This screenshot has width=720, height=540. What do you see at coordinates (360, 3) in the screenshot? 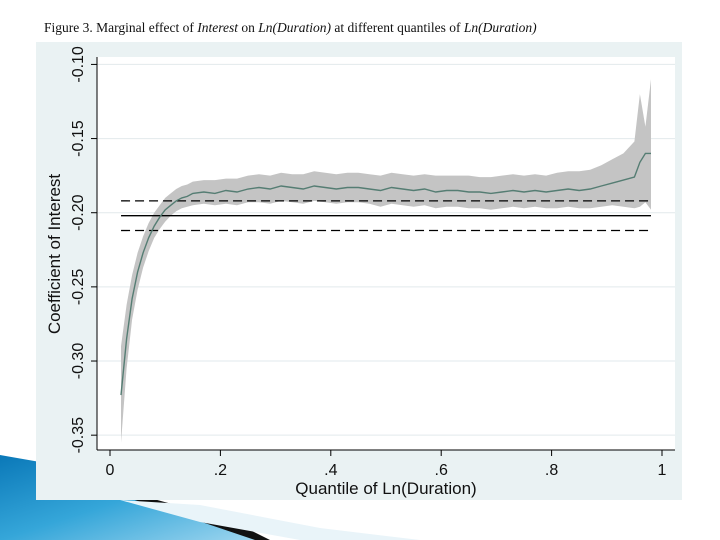
I see `slide-top-band` at bounding box center [360, 3].